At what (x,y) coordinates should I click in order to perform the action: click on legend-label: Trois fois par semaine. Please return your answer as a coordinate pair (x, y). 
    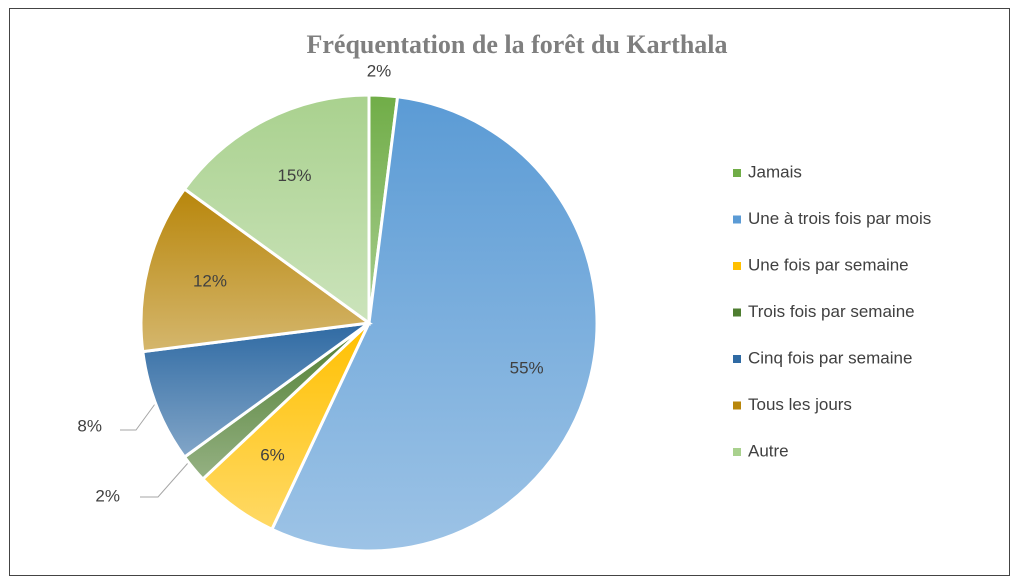
    Looking at the image, I should click on (831, 311).